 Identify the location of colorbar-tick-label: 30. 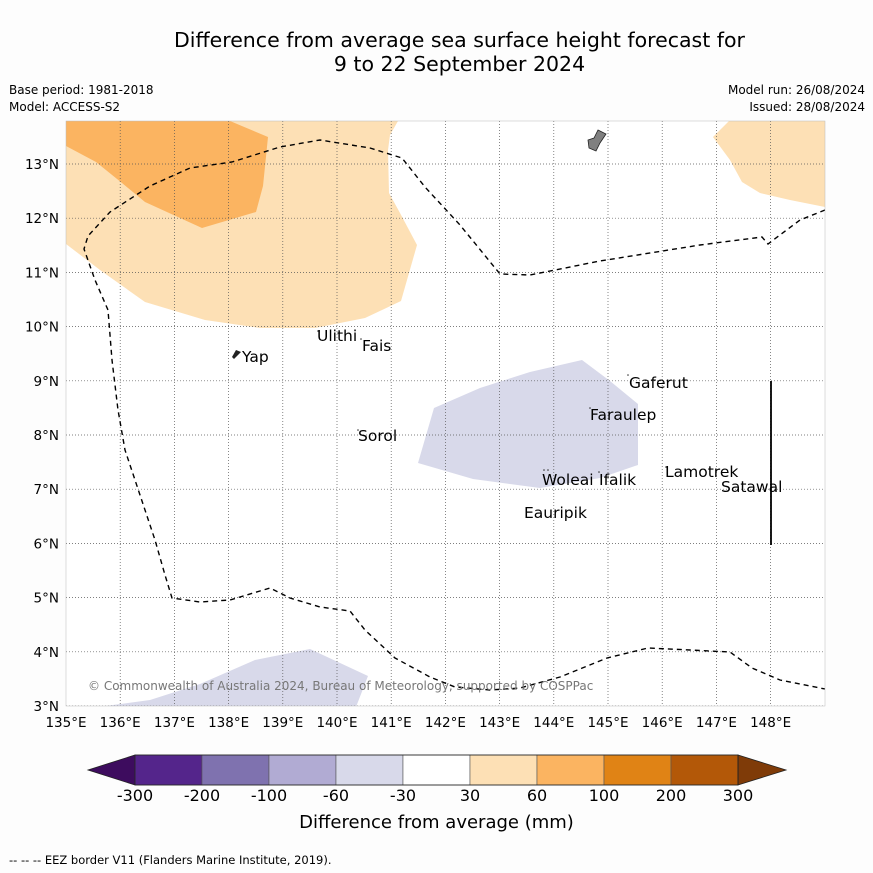
(470, 795).